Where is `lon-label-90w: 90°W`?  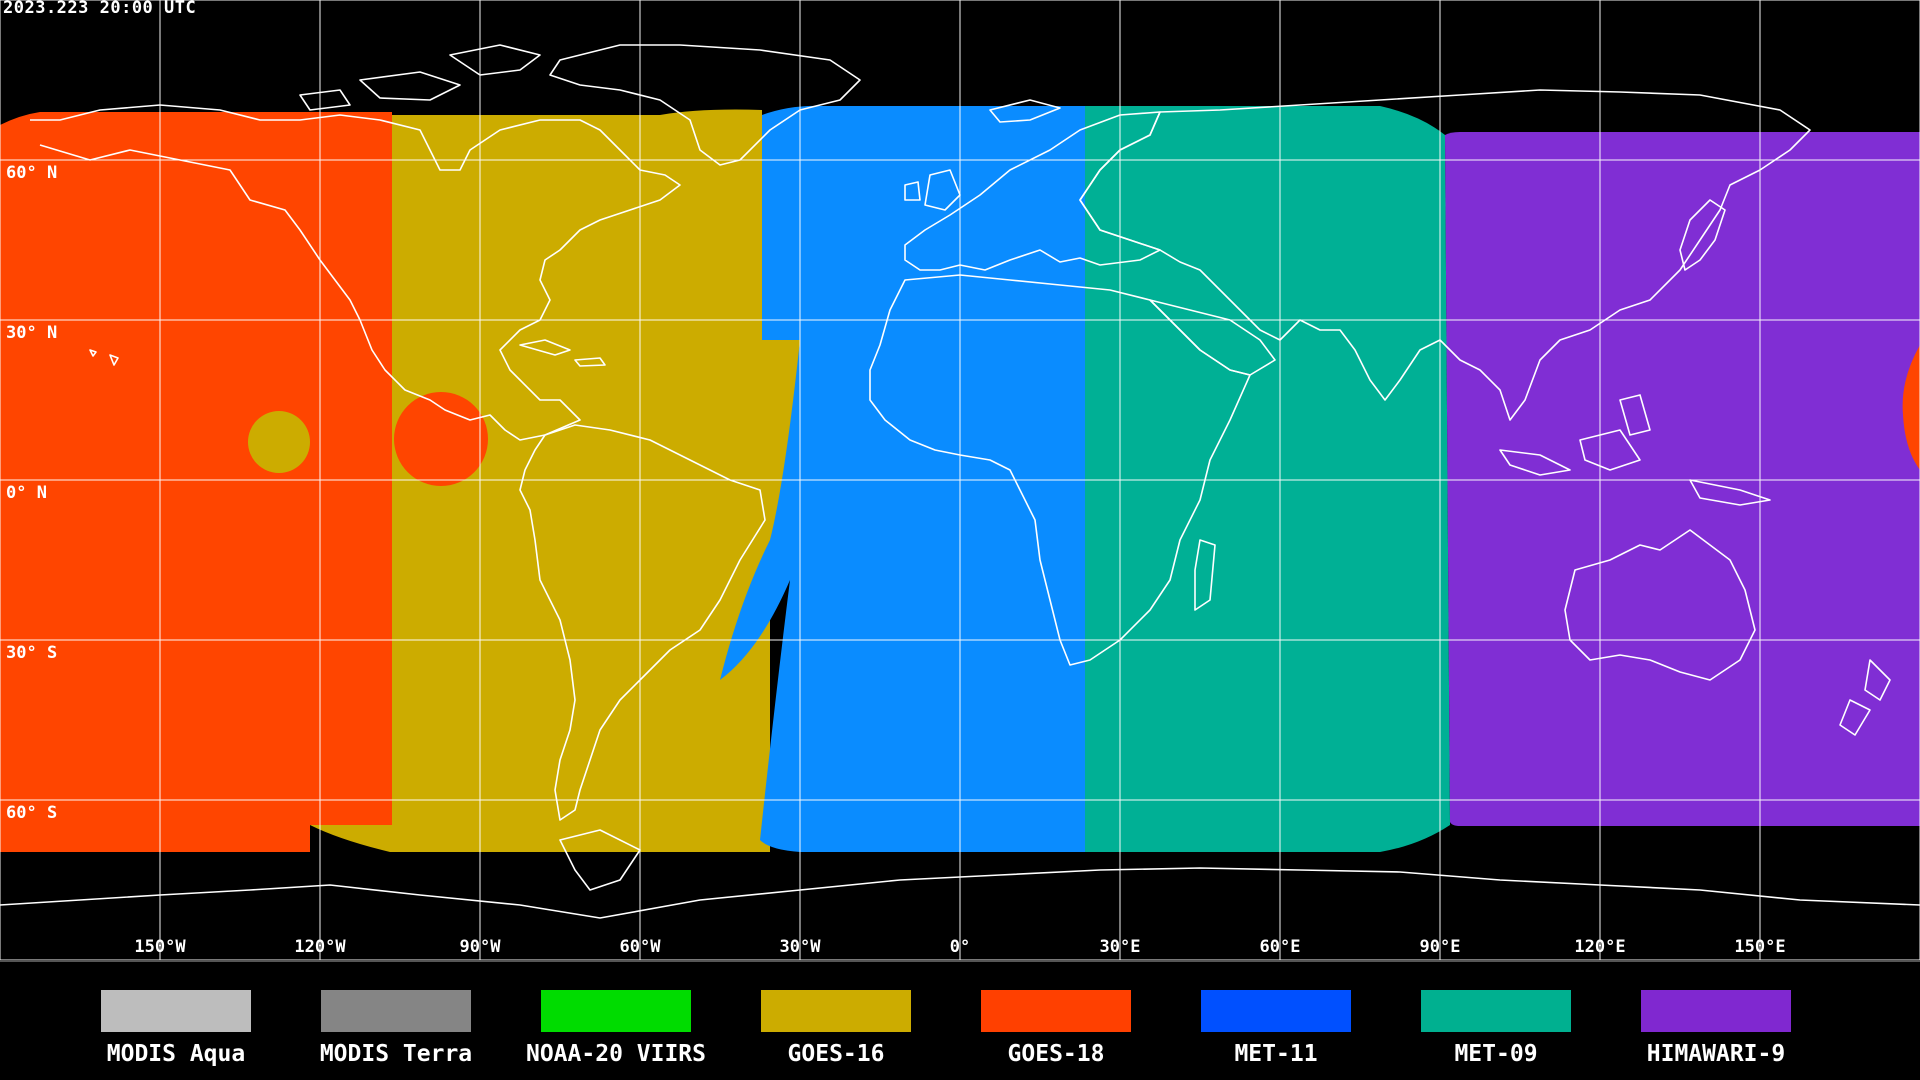
lon-label-90w: 90°W is located at coordinates (480, 947).